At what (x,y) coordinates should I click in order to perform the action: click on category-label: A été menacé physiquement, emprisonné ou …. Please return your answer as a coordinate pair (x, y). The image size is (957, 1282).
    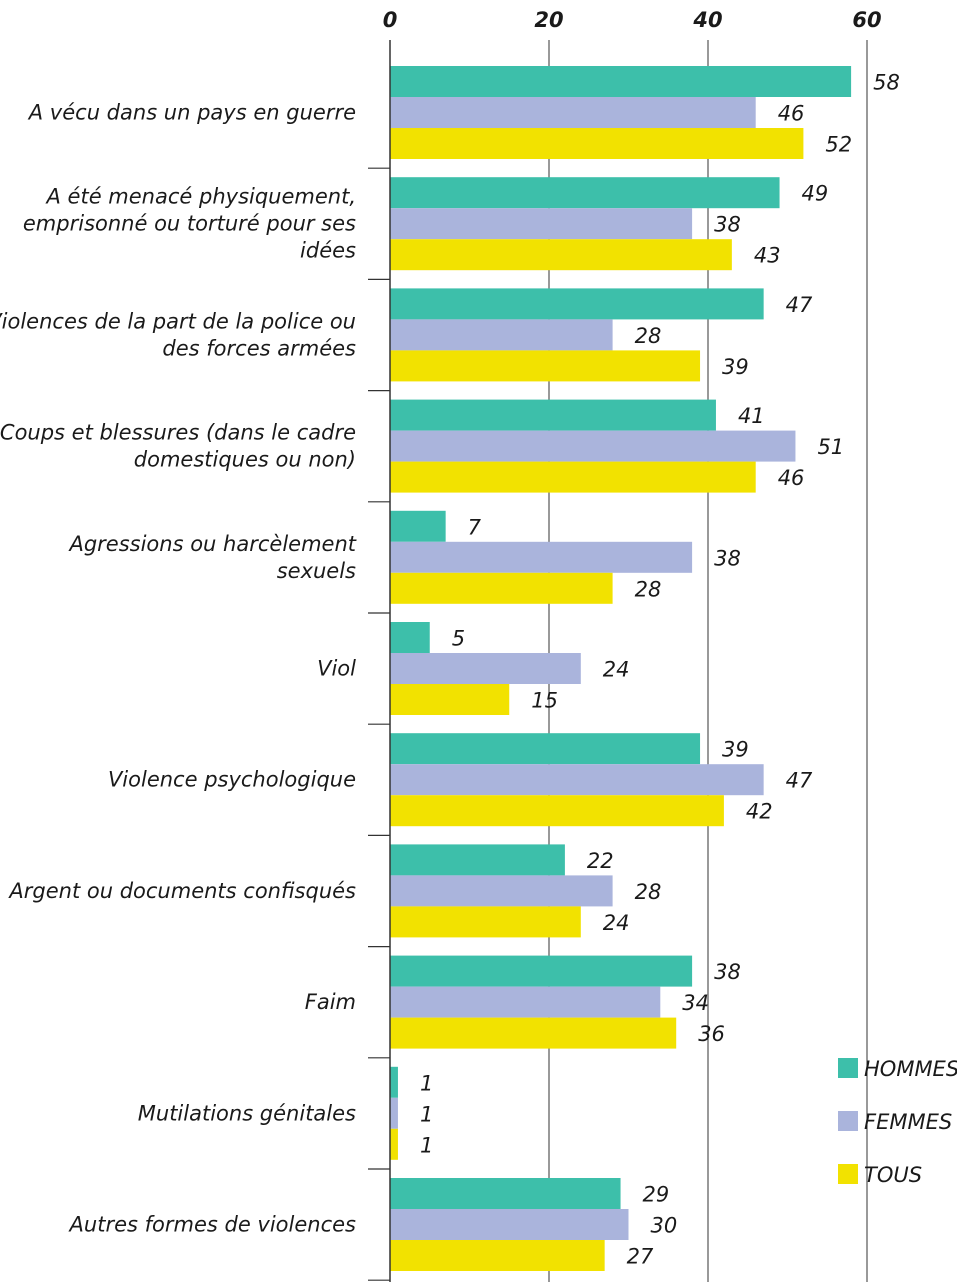
    Looking at the image, I should click on (189, 224).